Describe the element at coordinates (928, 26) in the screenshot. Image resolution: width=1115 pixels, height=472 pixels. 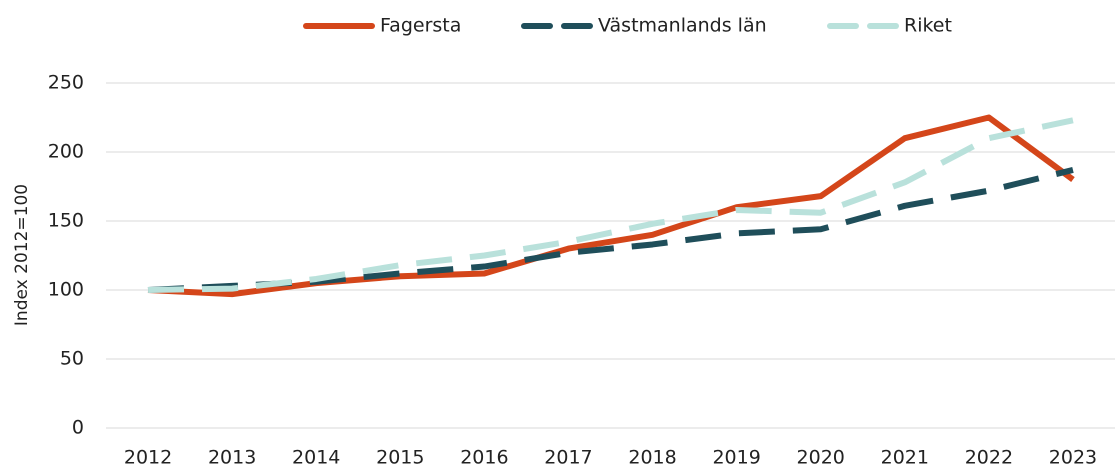
I see `legend-label: Riket` at that location.